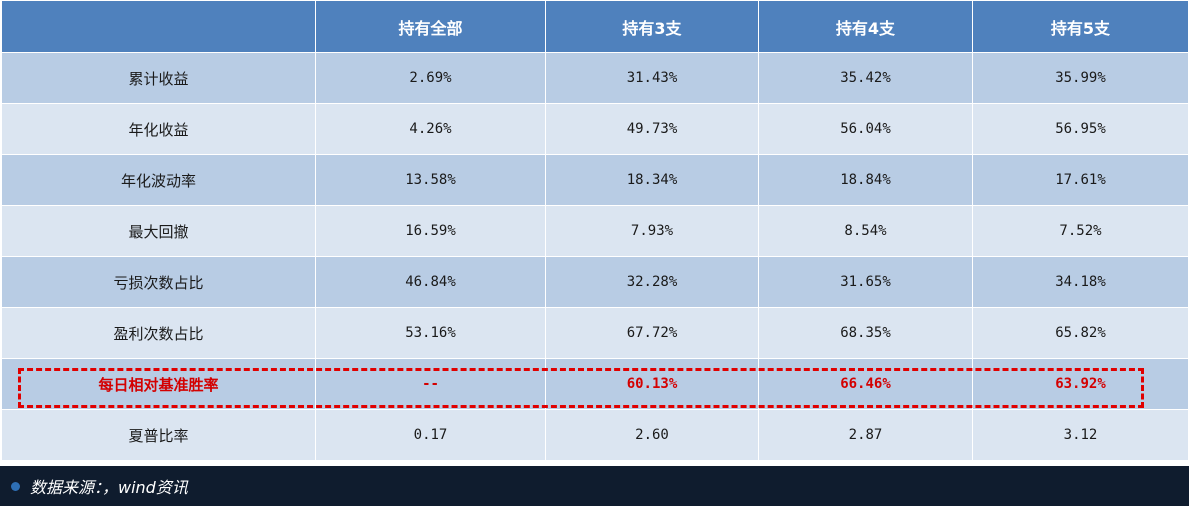 The width and height of the screenshot is (1189, 506). What do you see at coordinates (1080, 129) in the screenshot?
I see `table-cell: 56.95%` at bounding box center [1080, 129].